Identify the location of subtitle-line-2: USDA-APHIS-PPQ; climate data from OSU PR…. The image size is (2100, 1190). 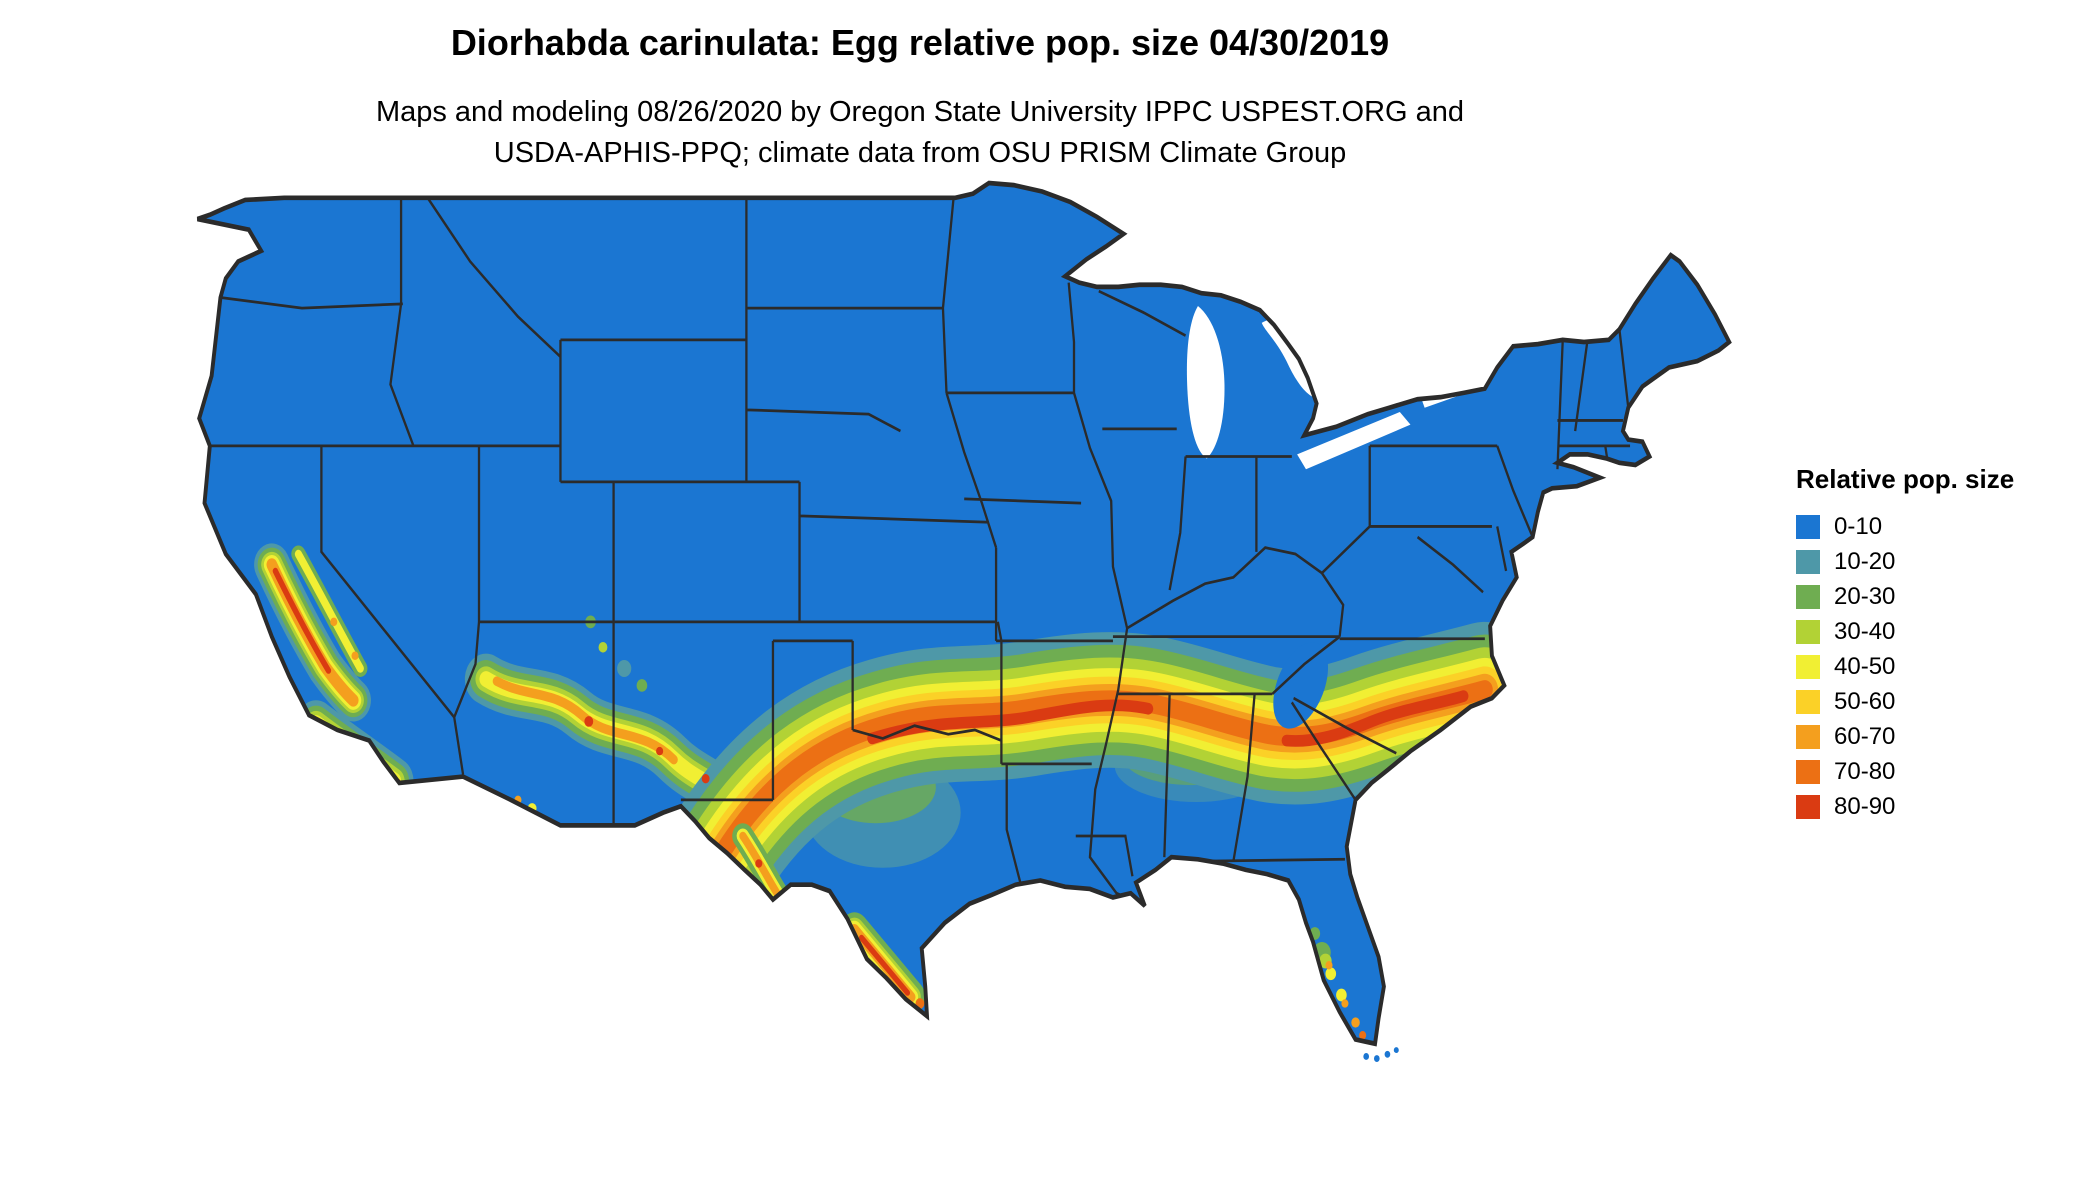
(920, 152).